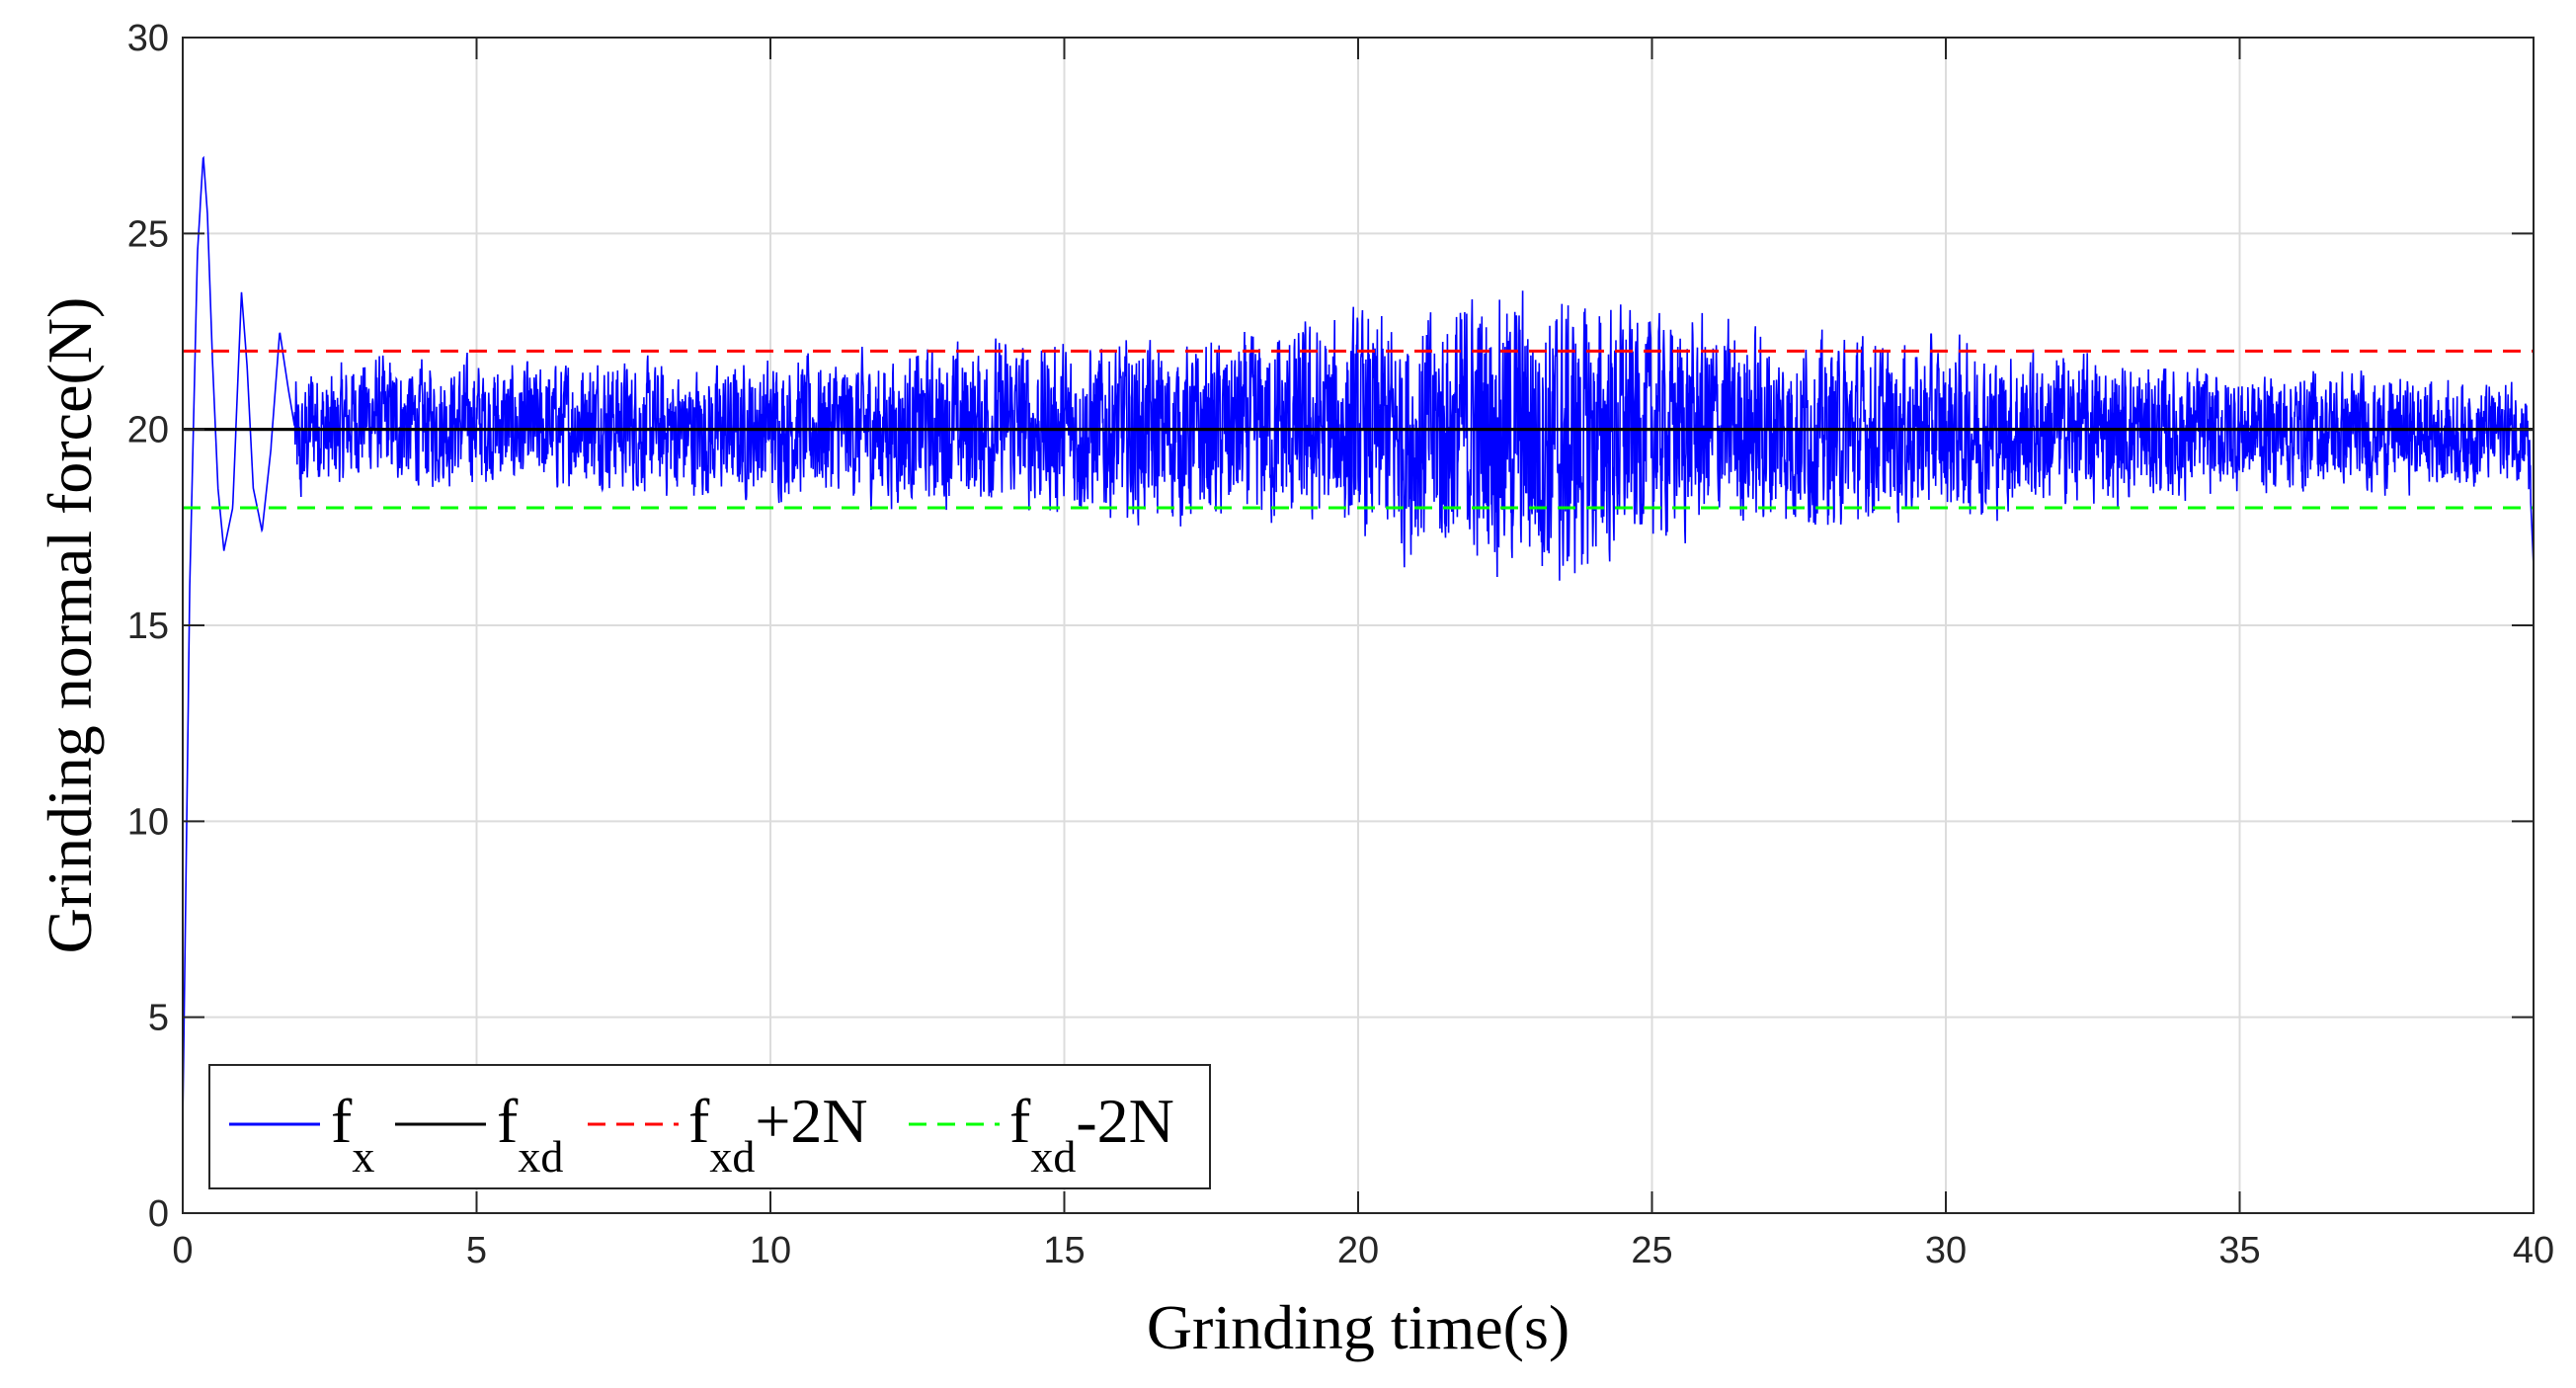 The width and height of the screenshot is (2576, 1388). Describe the element at coordinates (1358, 1250) in the screenshot. I see `x-tick-label: 20` at that location.